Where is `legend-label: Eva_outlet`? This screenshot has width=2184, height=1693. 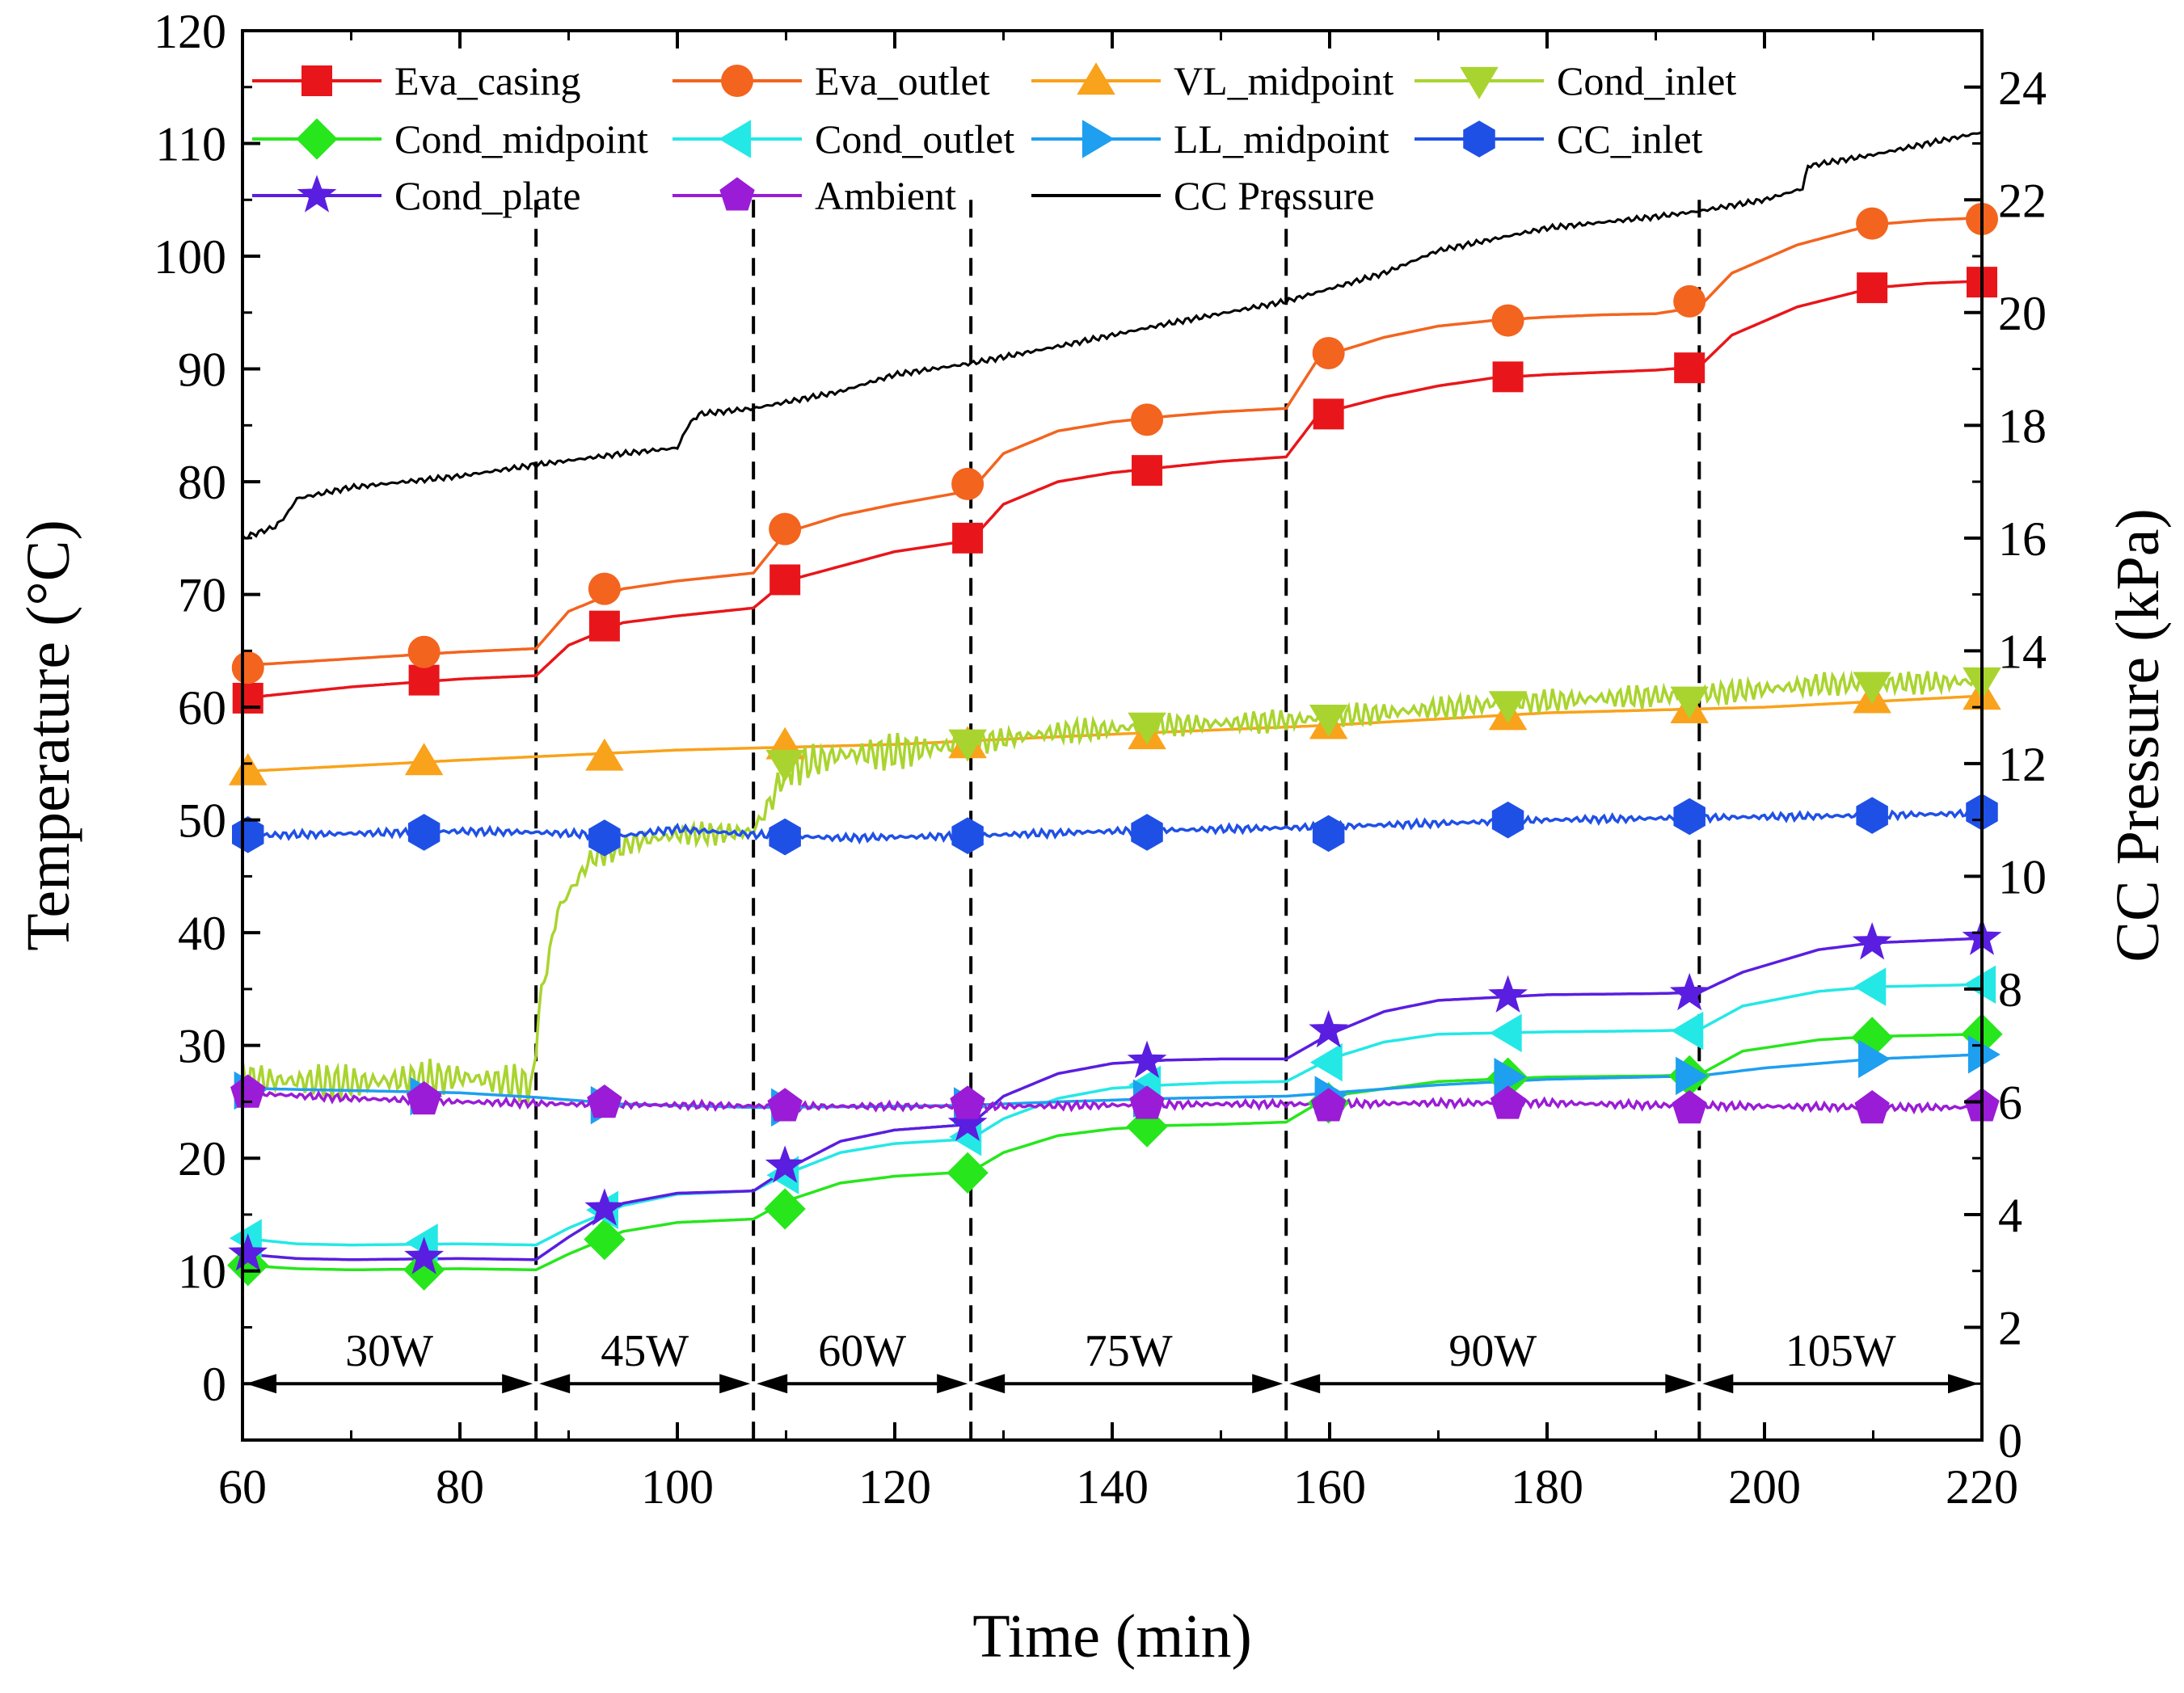
legend-label: Eva_outlet is located at coordinates (903, 80).